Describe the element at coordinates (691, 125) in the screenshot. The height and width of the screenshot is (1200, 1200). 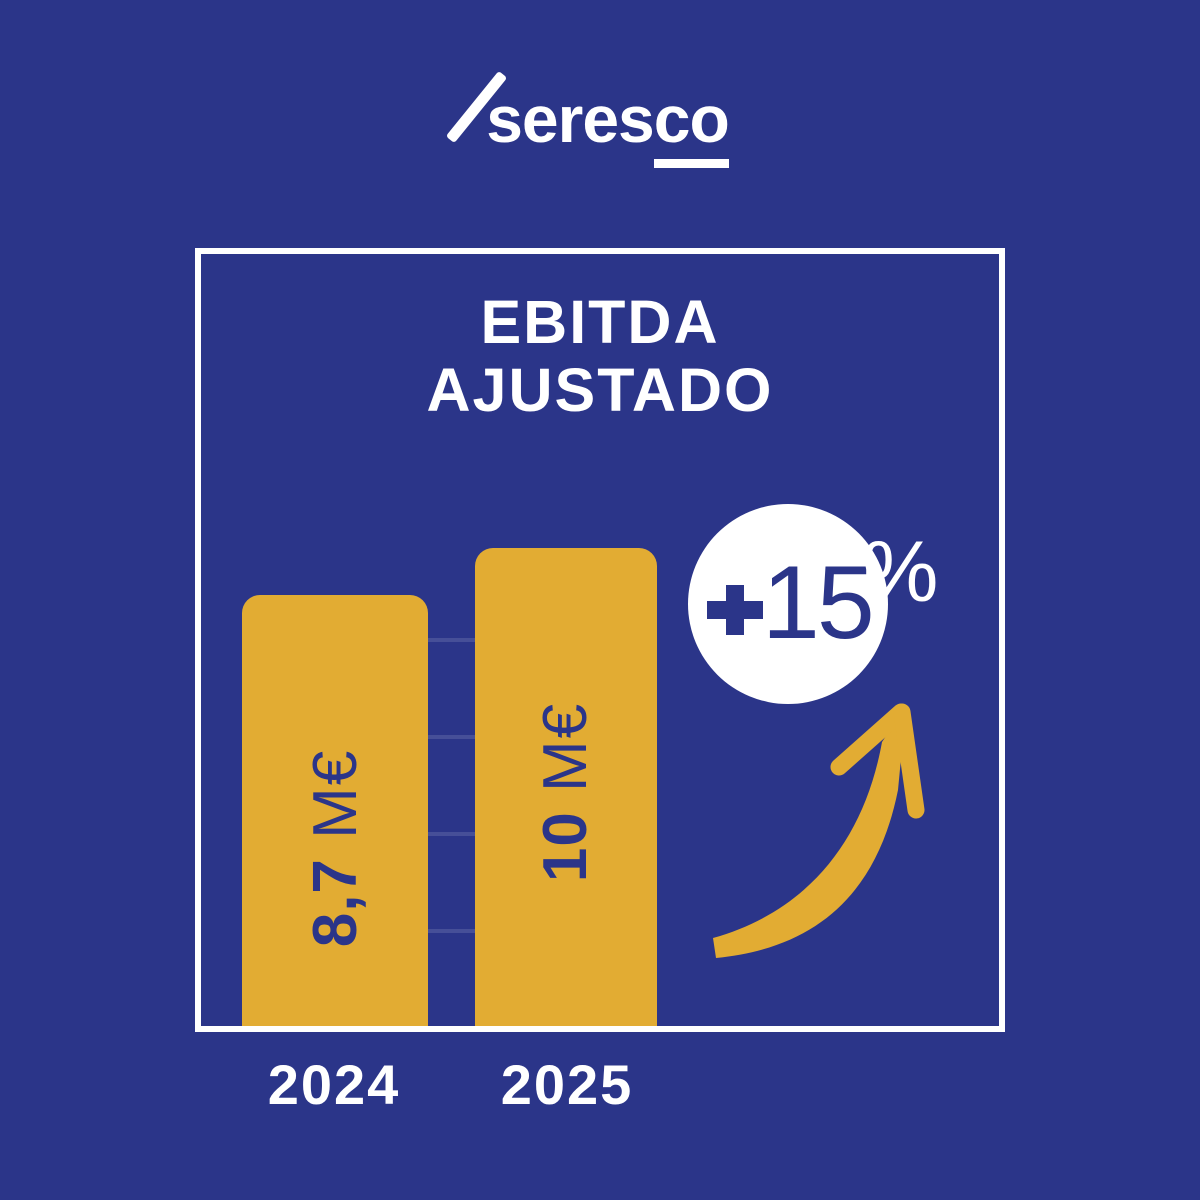
I see `logo-text-underlined: co` at that location.